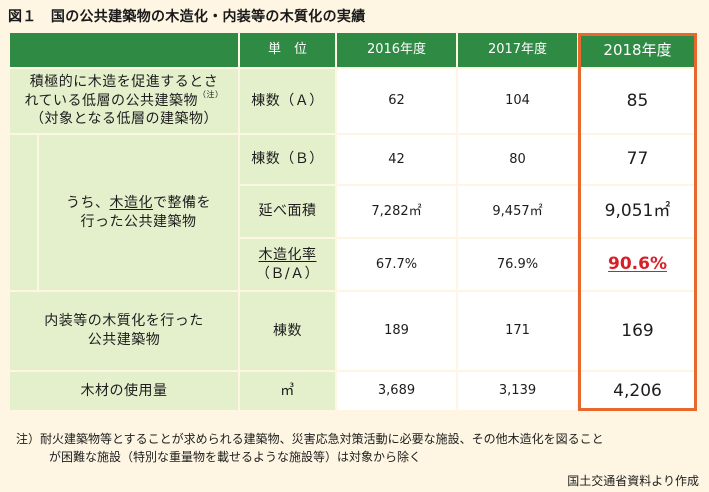 This screenshot has width=709, height=492. Describe the element at coordinates (287, 391) in the screenshot. I see `unit-cubic-meter: ㎥` at that location.